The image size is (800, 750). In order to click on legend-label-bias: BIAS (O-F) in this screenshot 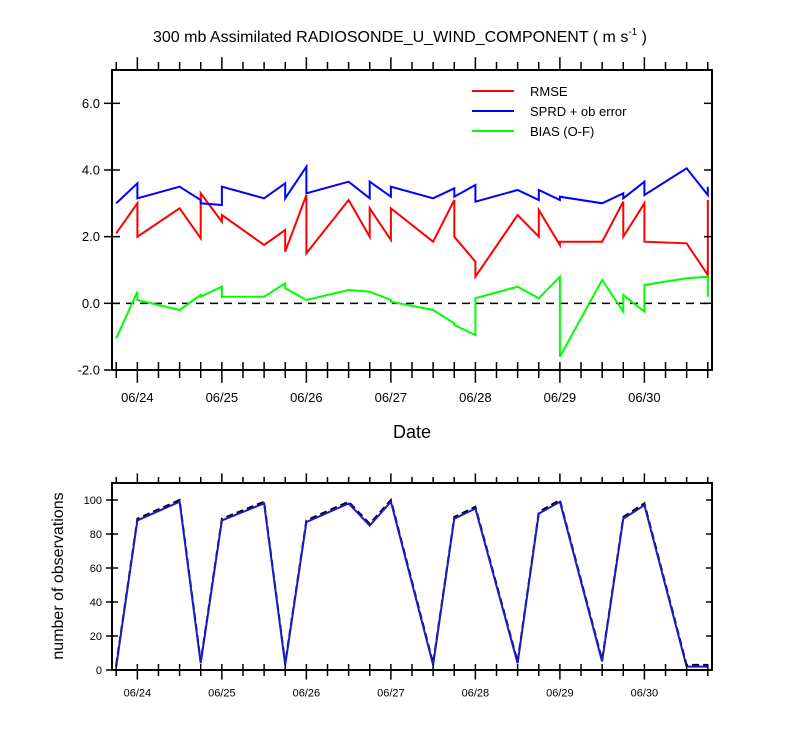, I will do `click(562, 131)`.